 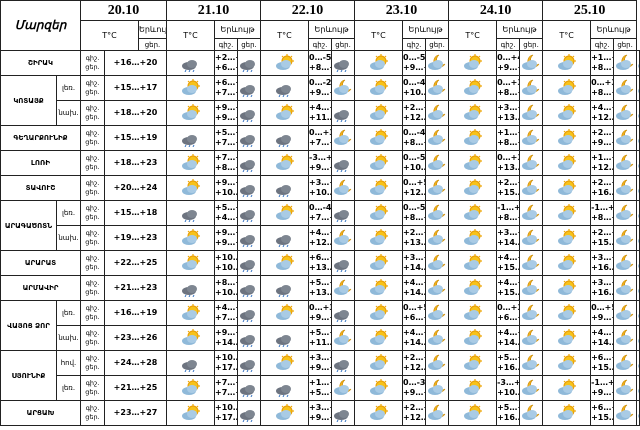 What do you see at coordinates (226, 232) in the screenshot?
I see `night-temp: +9…+11` at bounding box center [226, 232].